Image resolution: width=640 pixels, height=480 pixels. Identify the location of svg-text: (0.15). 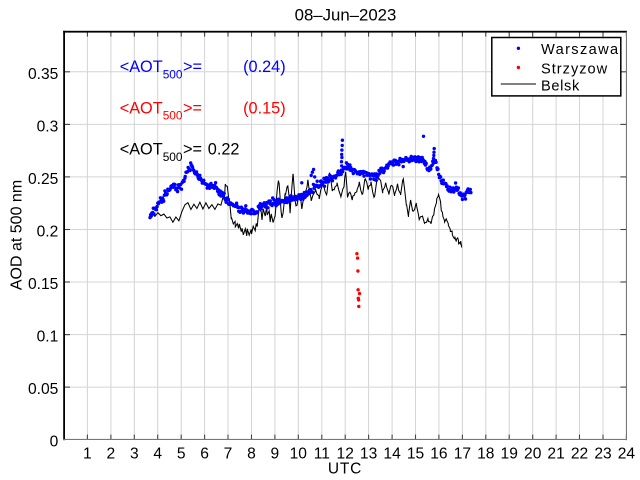
(264, 108).